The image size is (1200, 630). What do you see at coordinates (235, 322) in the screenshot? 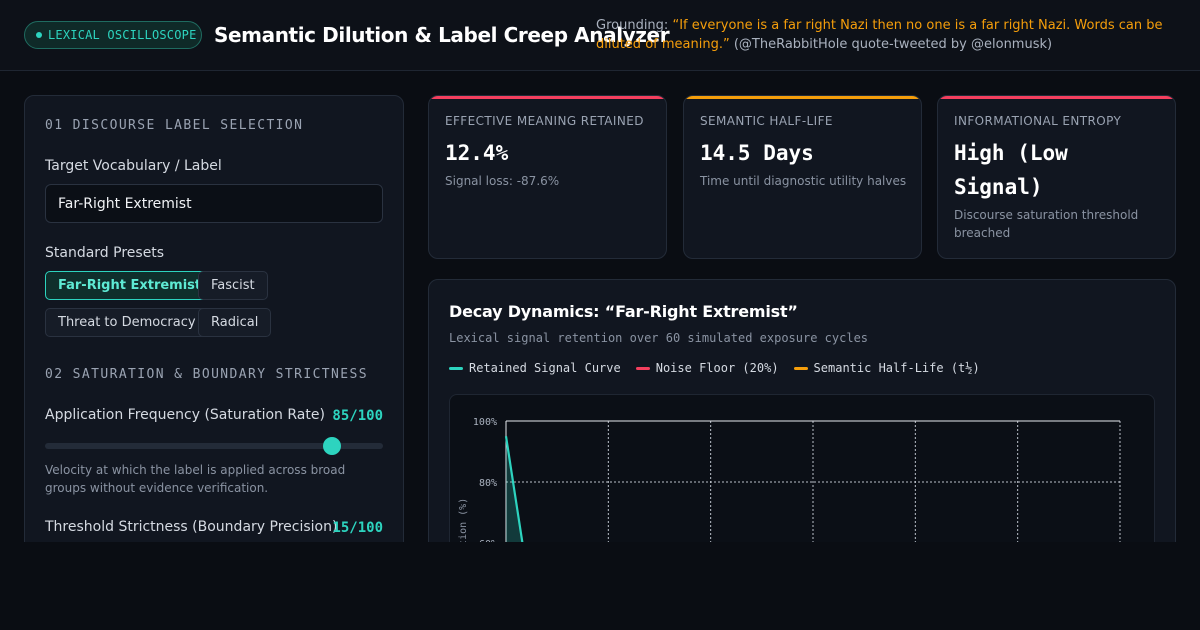
I see `preset-radical: Radical` at bounding box center [235, 322].